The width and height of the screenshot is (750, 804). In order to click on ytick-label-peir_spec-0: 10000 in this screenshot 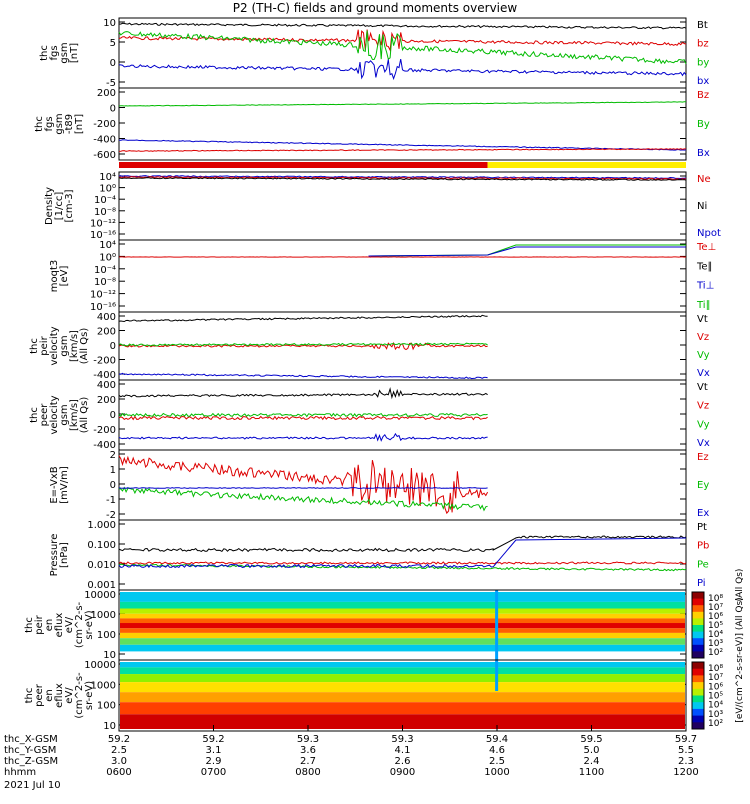, I will do `click(100, 595)`.